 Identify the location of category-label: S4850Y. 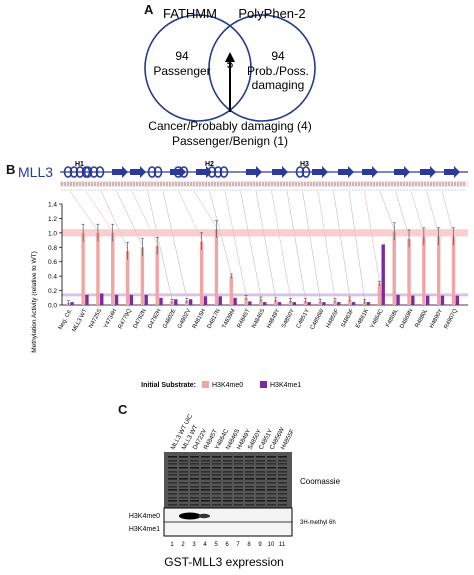
(288, 318).